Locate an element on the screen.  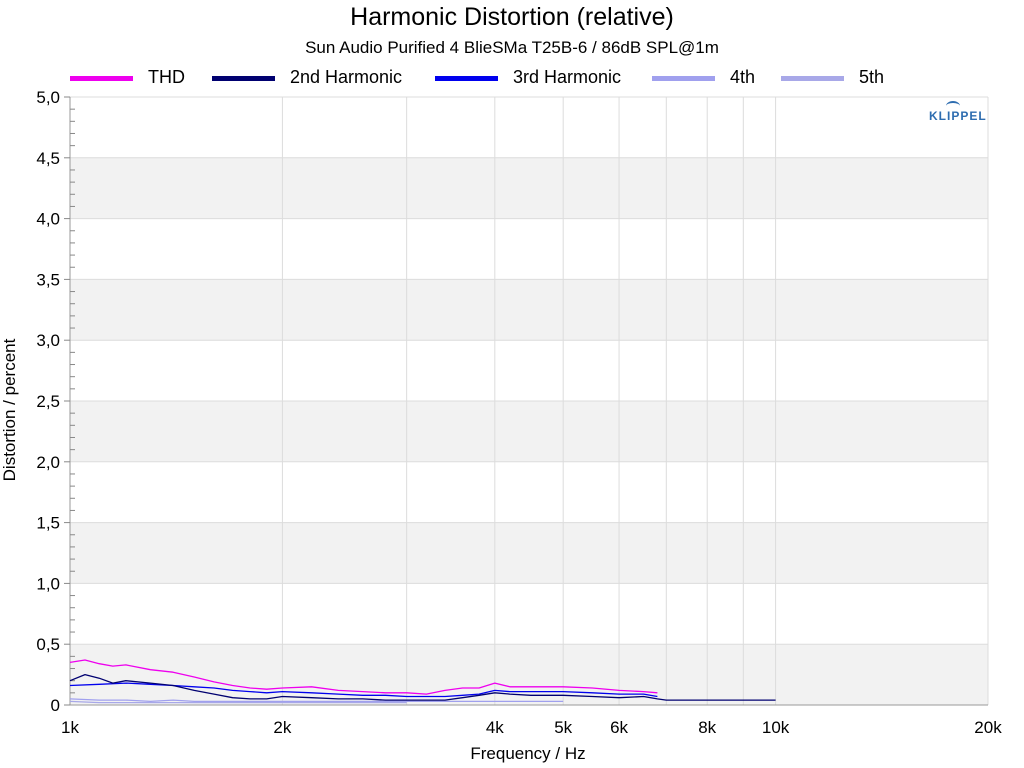
y-axis-label: Distortion / percent is located at coordinates (9, 410).